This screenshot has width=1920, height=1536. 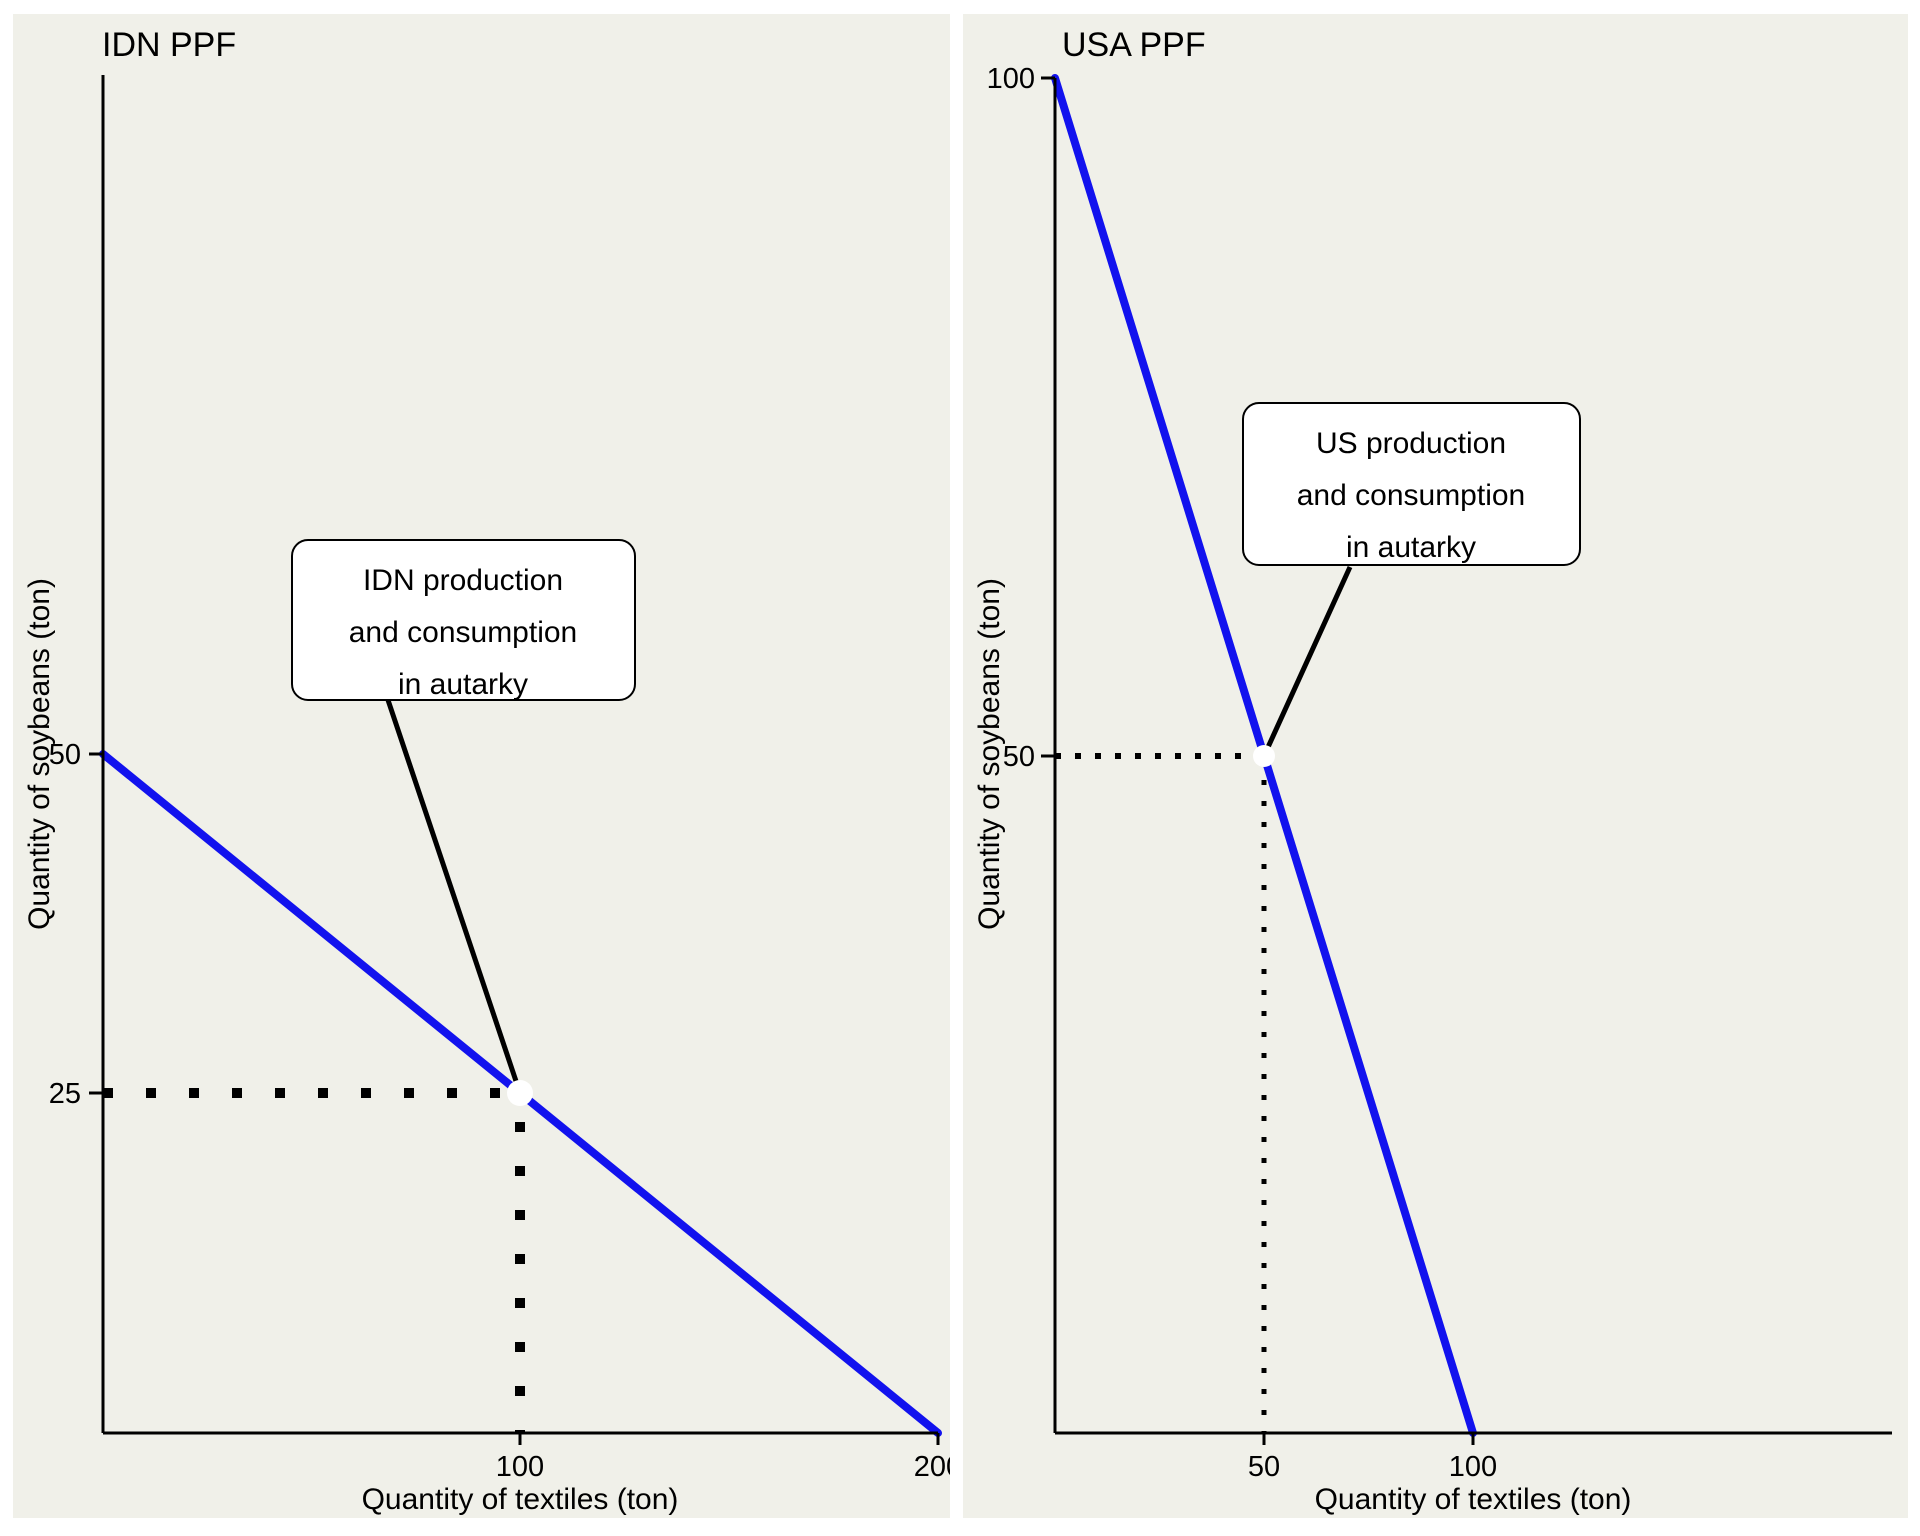 What do you see at coordinates (1264, 1467) in the screenshot?
I see `x-tick-label-50: 50` at bounding box center [1264, 1467].